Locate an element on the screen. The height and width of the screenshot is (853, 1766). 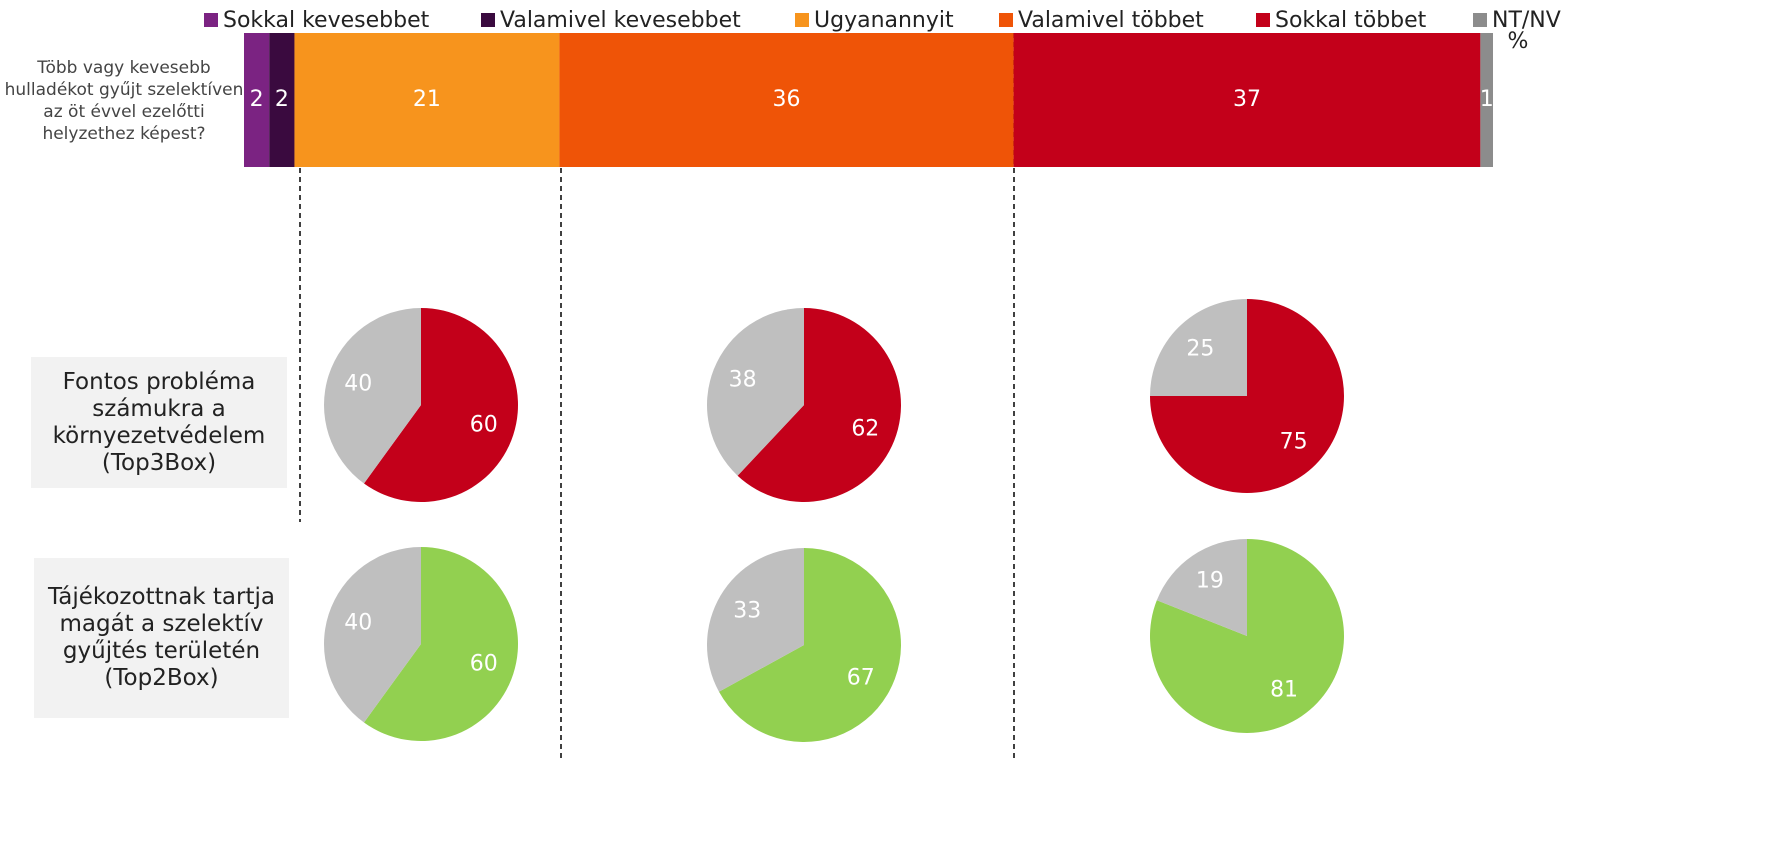
legend-label: Valamivel többet is located at coordinates (1111, 20).